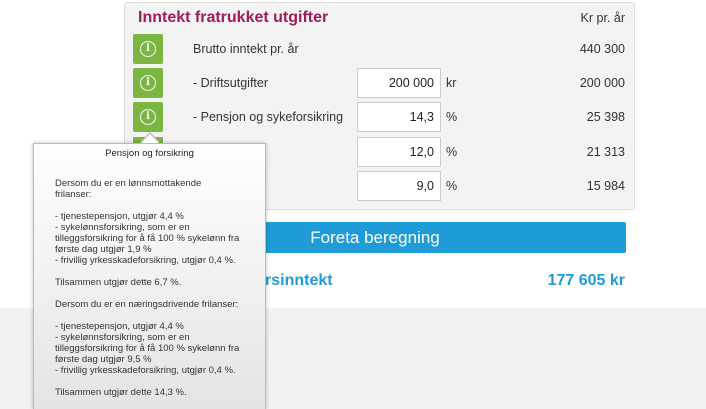 This screenshot has width=706, height=409. I want to click on tooltip-title: Pensjon og forsikring, so click(149, 153).